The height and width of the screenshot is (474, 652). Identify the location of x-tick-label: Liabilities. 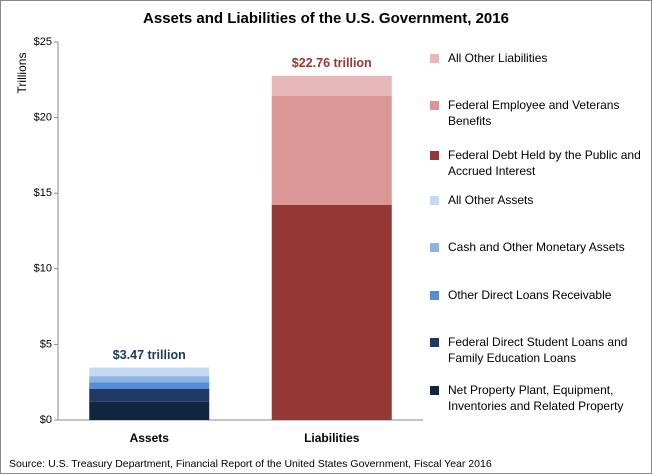
(332, 438).